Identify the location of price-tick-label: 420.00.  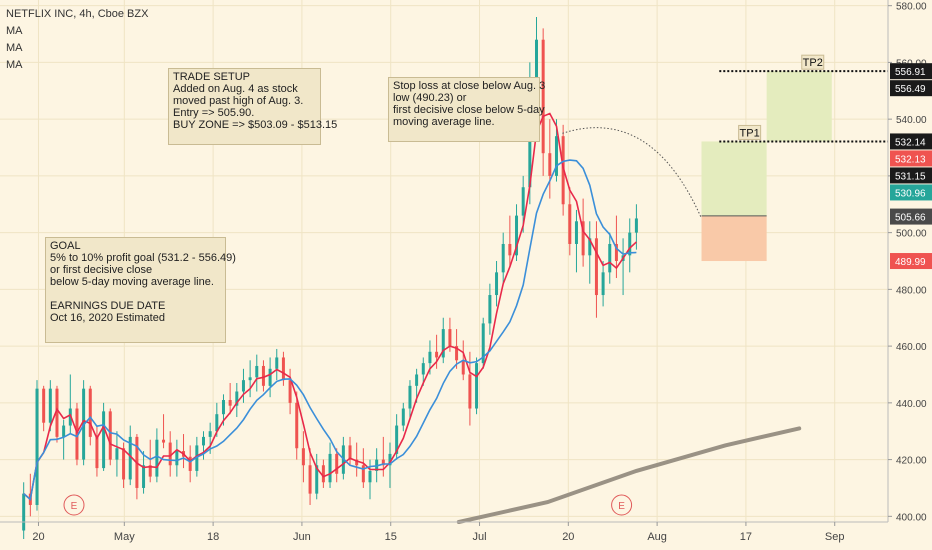
(911, 461).